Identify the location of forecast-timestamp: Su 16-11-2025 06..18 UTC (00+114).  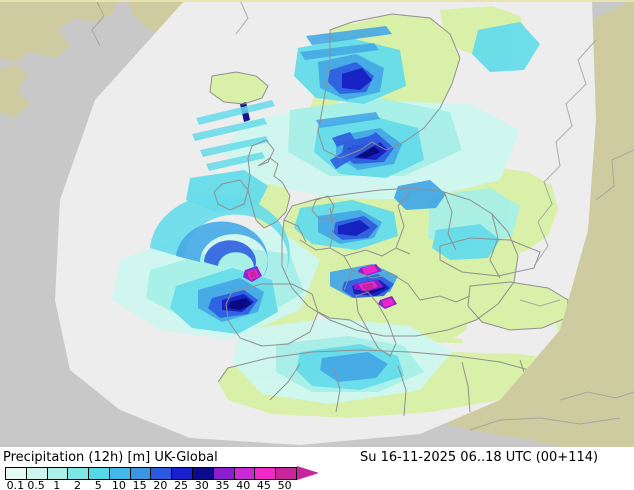
(479, 457).